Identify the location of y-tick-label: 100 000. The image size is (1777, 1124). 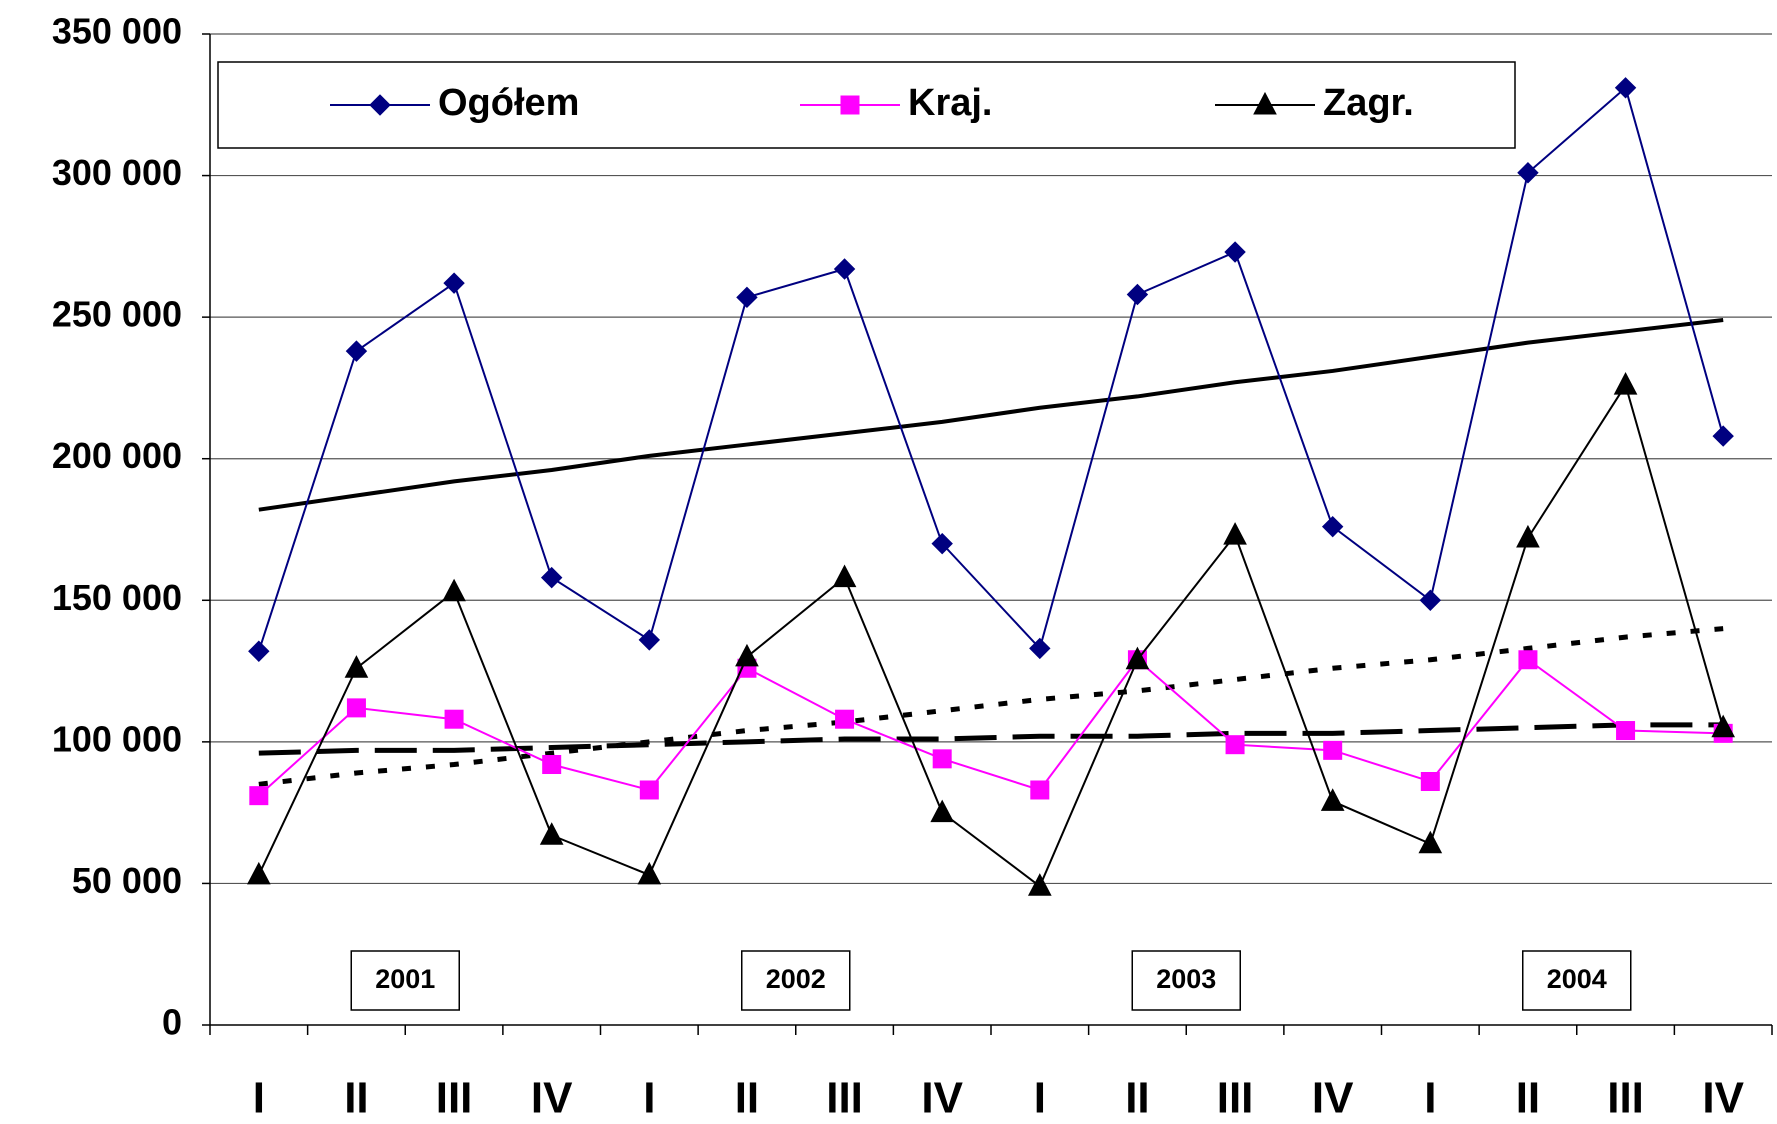
(117, 738).